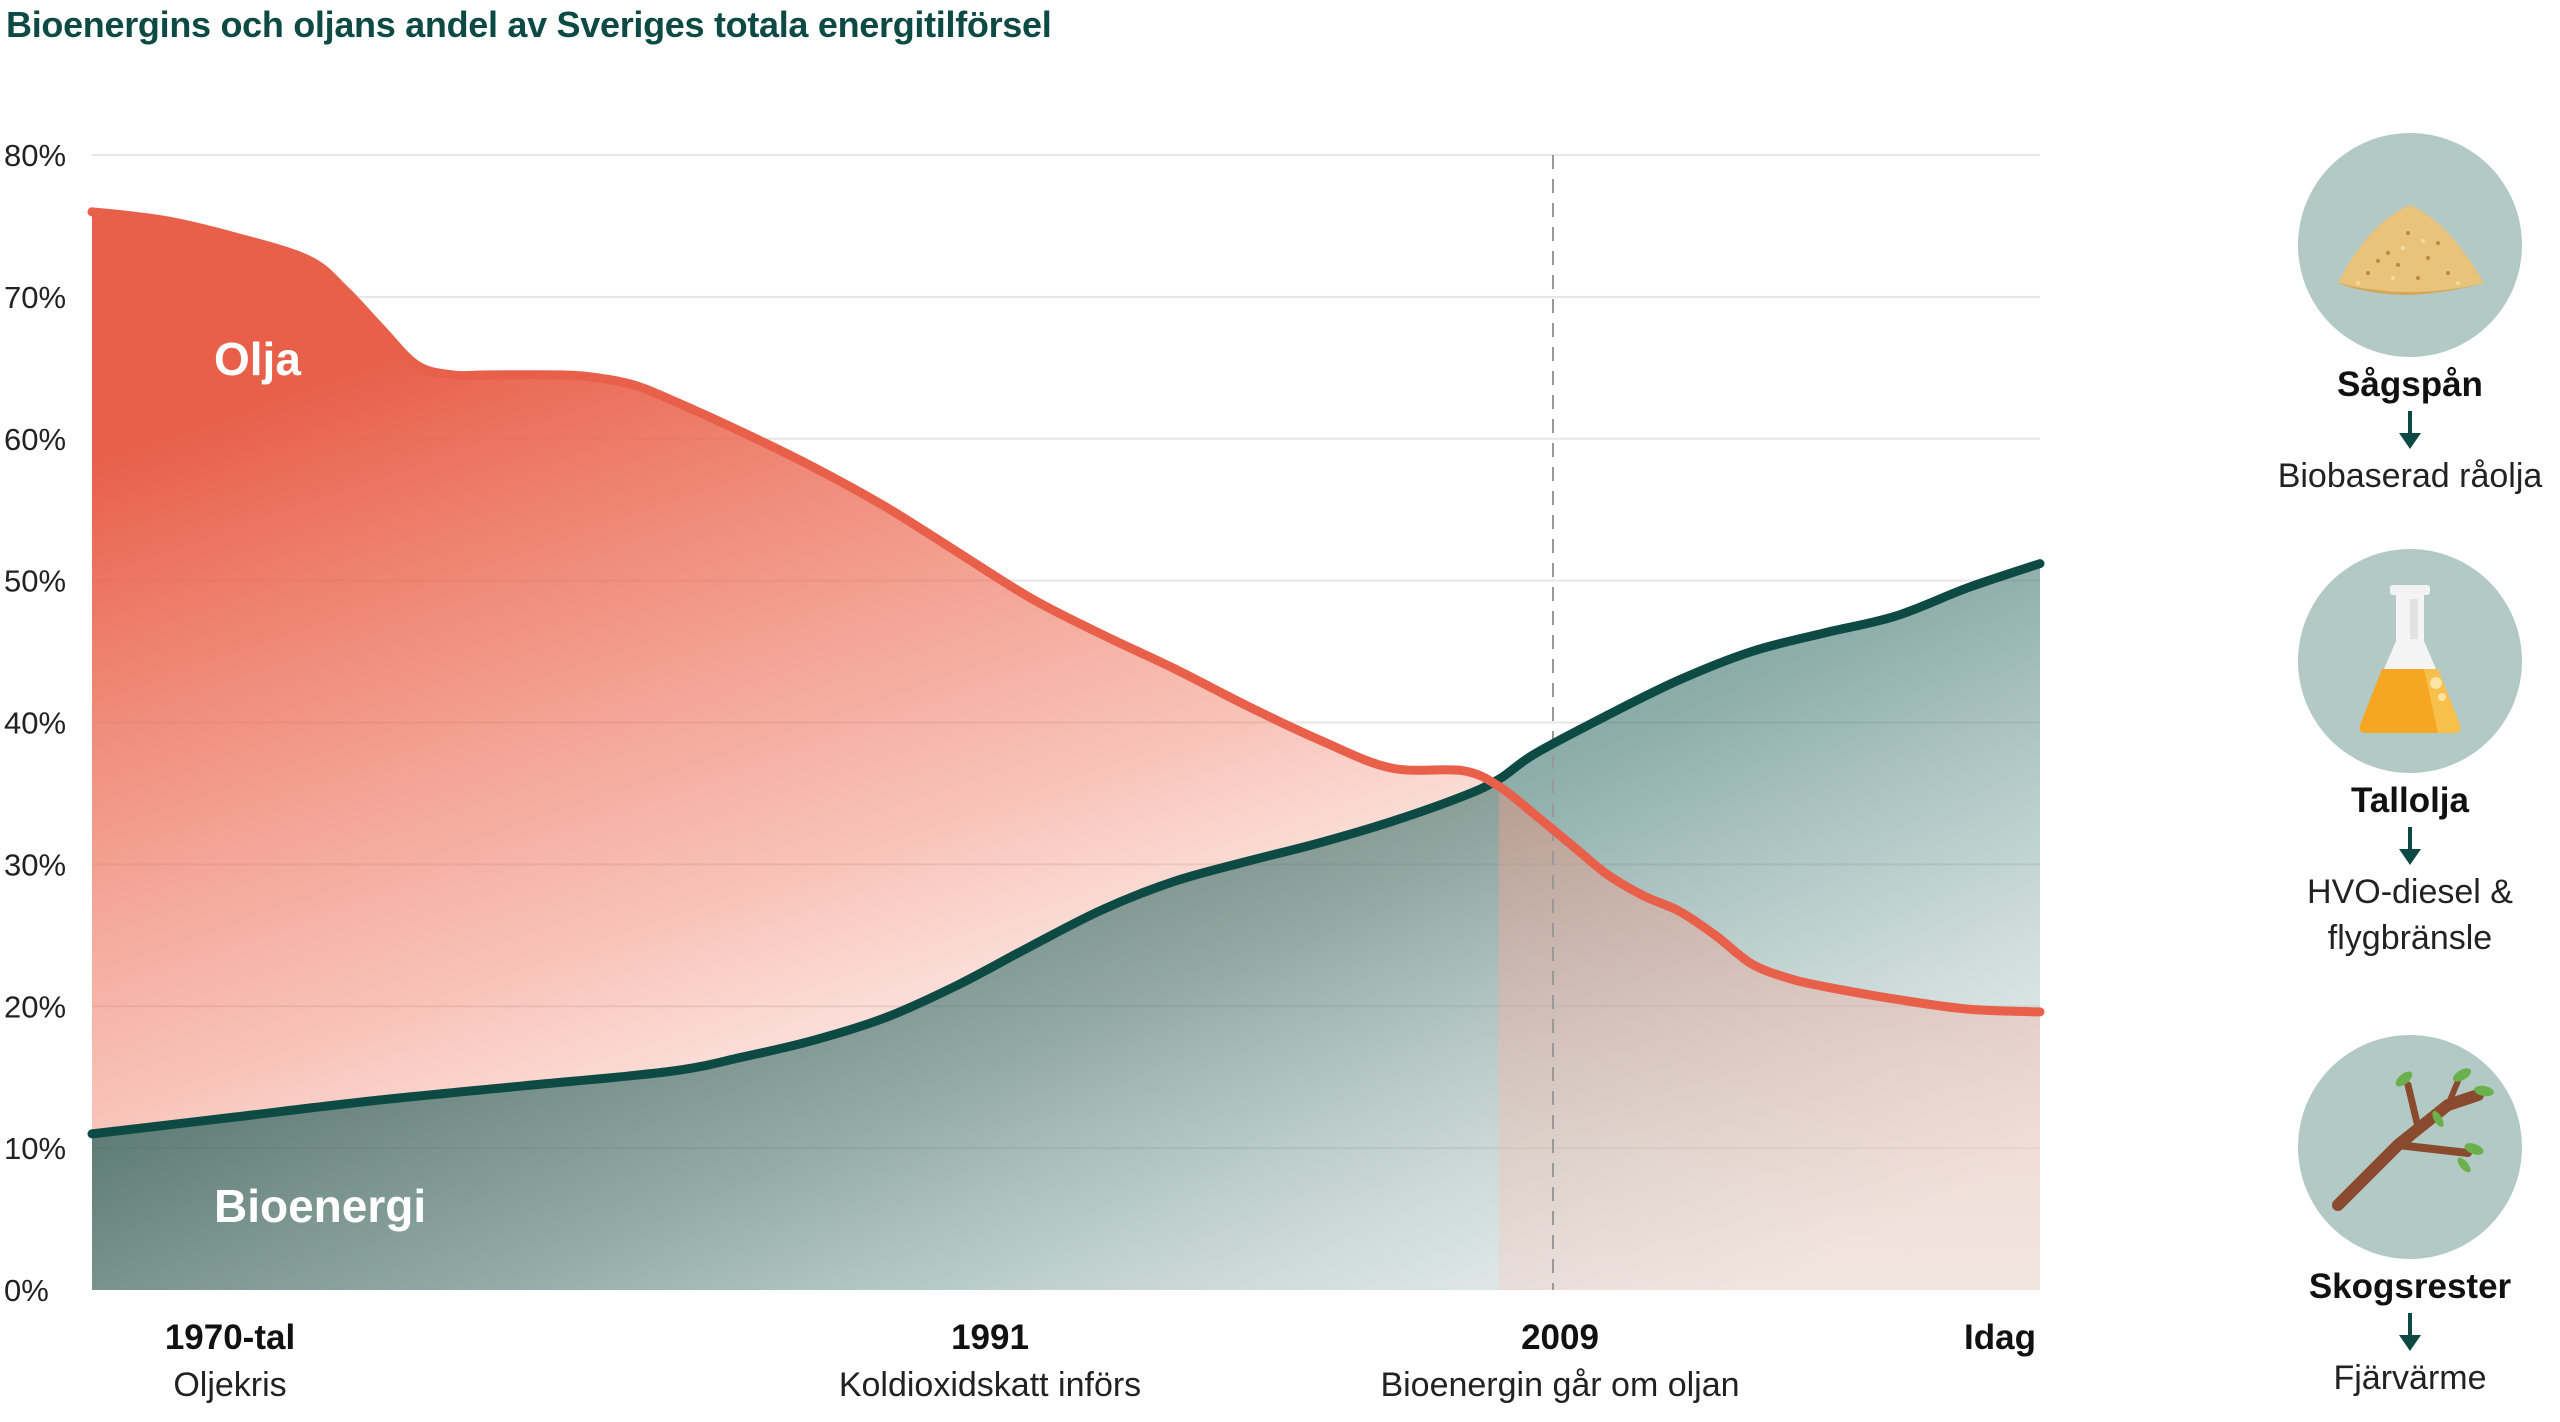 This screenshot has height=1422, width=2560. I want to click on y-tick-label: 50%, so click(35, 581).